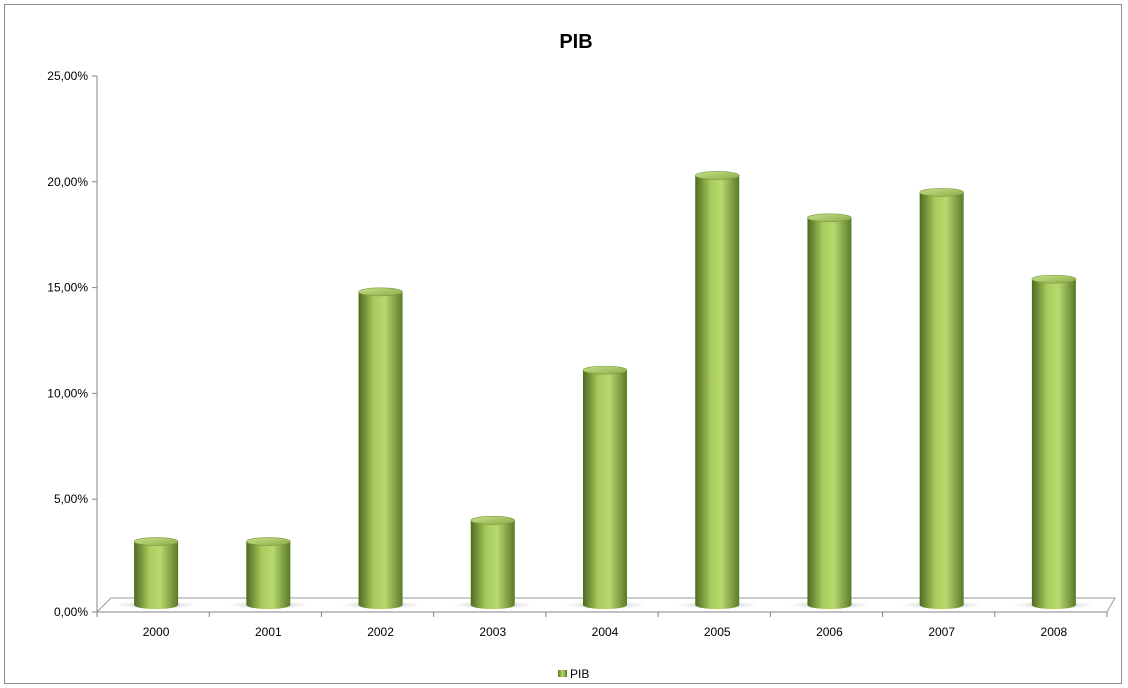 The image size is (1128, 688). I want to click on bar-2006, so click(829, 411).